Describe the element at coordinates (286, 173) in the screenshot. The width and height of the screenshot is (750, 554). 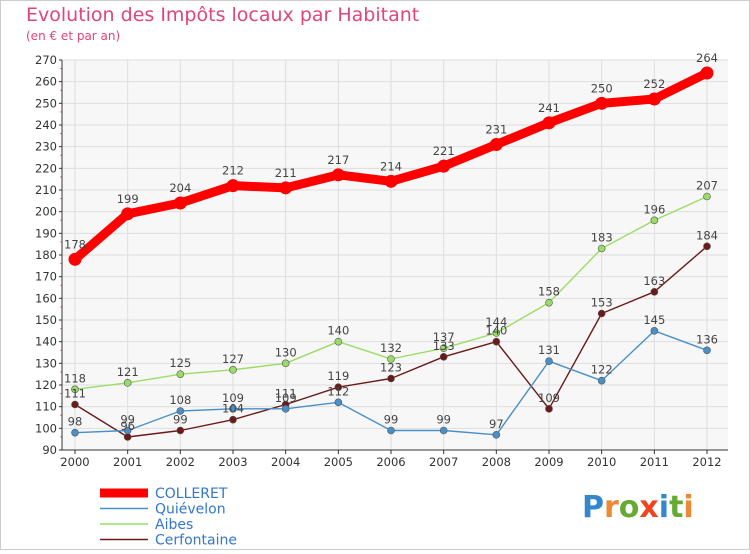
I see `data-label: 211` at that location.